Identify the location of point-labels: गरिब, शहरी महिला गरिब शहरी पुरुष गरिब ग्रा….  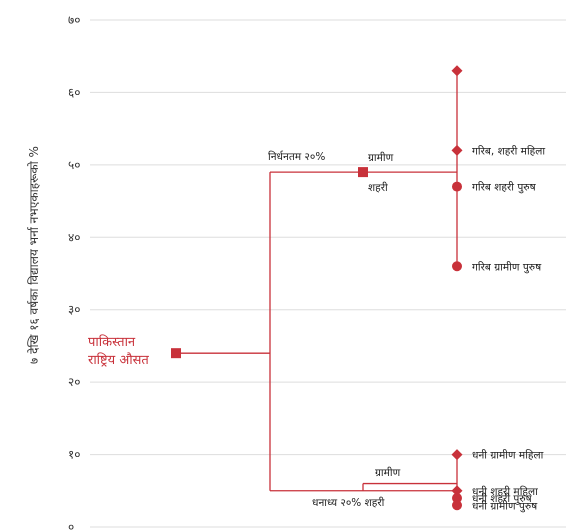
(508, 328).